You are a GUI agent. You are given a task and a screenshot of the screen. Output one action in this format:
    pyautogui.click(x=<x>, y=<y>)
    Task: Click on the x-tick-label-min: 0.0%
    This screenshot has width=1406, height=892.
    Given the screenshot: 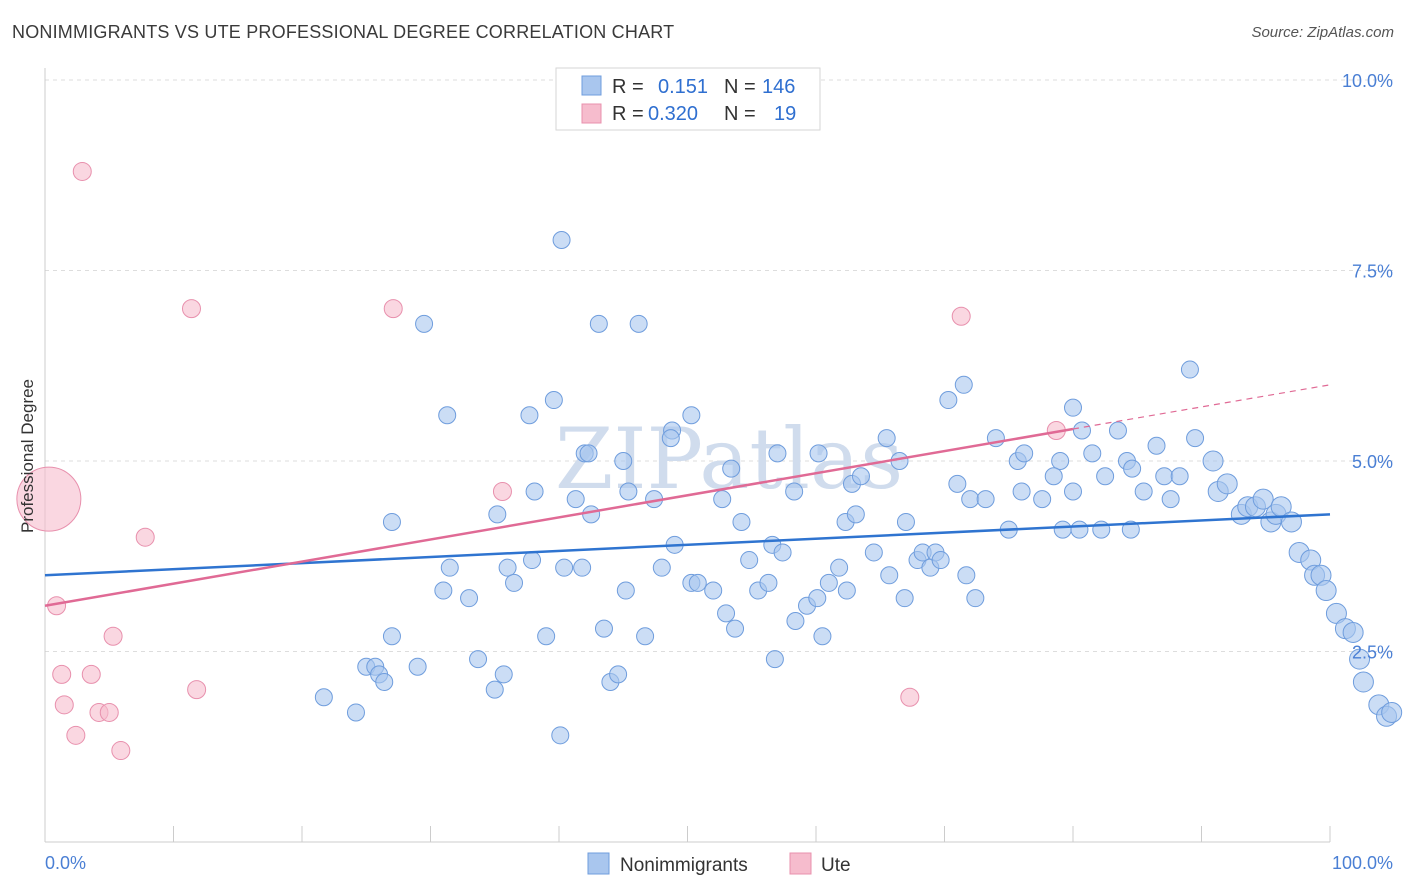 What is the action you would take?
    pyautogui.click(x=65, y=863)
    